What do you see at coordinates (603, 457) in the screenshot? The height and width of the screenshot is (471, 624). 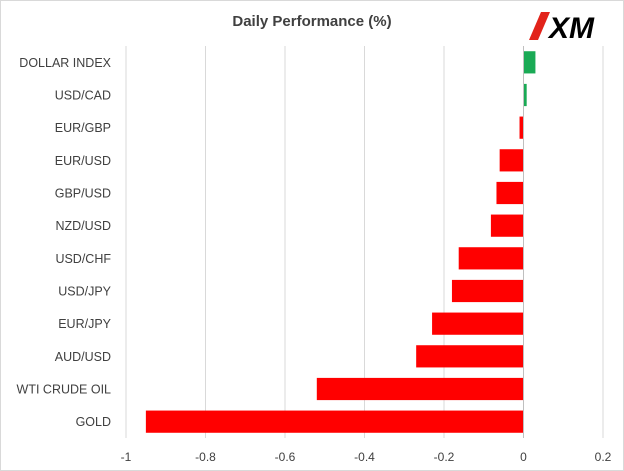 I see `x-tick-label: 0.2` at bounding box center [603, 457].